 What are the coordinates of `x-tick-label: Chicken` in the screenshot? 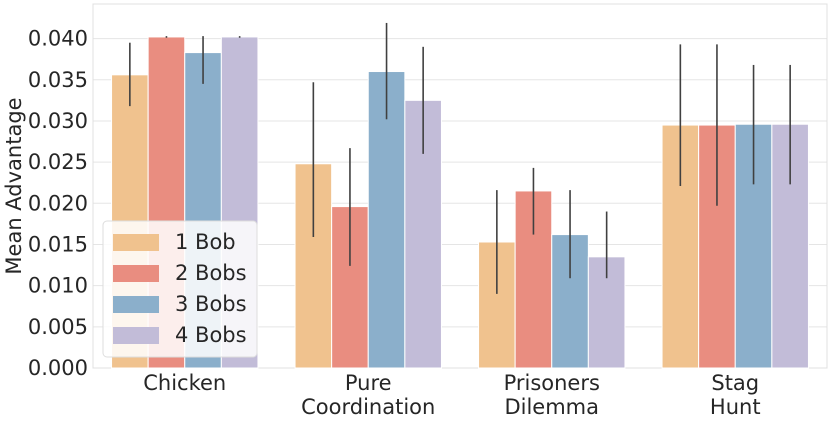 It's located at (184, 383).